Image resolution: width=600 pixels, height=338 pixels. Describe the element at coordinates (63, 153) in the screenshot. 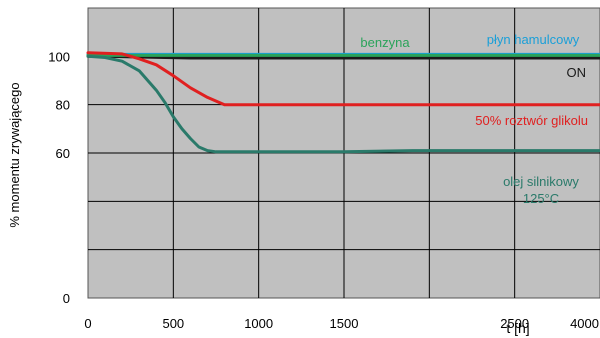

I see `y-tick-label-3: 60` at that location.